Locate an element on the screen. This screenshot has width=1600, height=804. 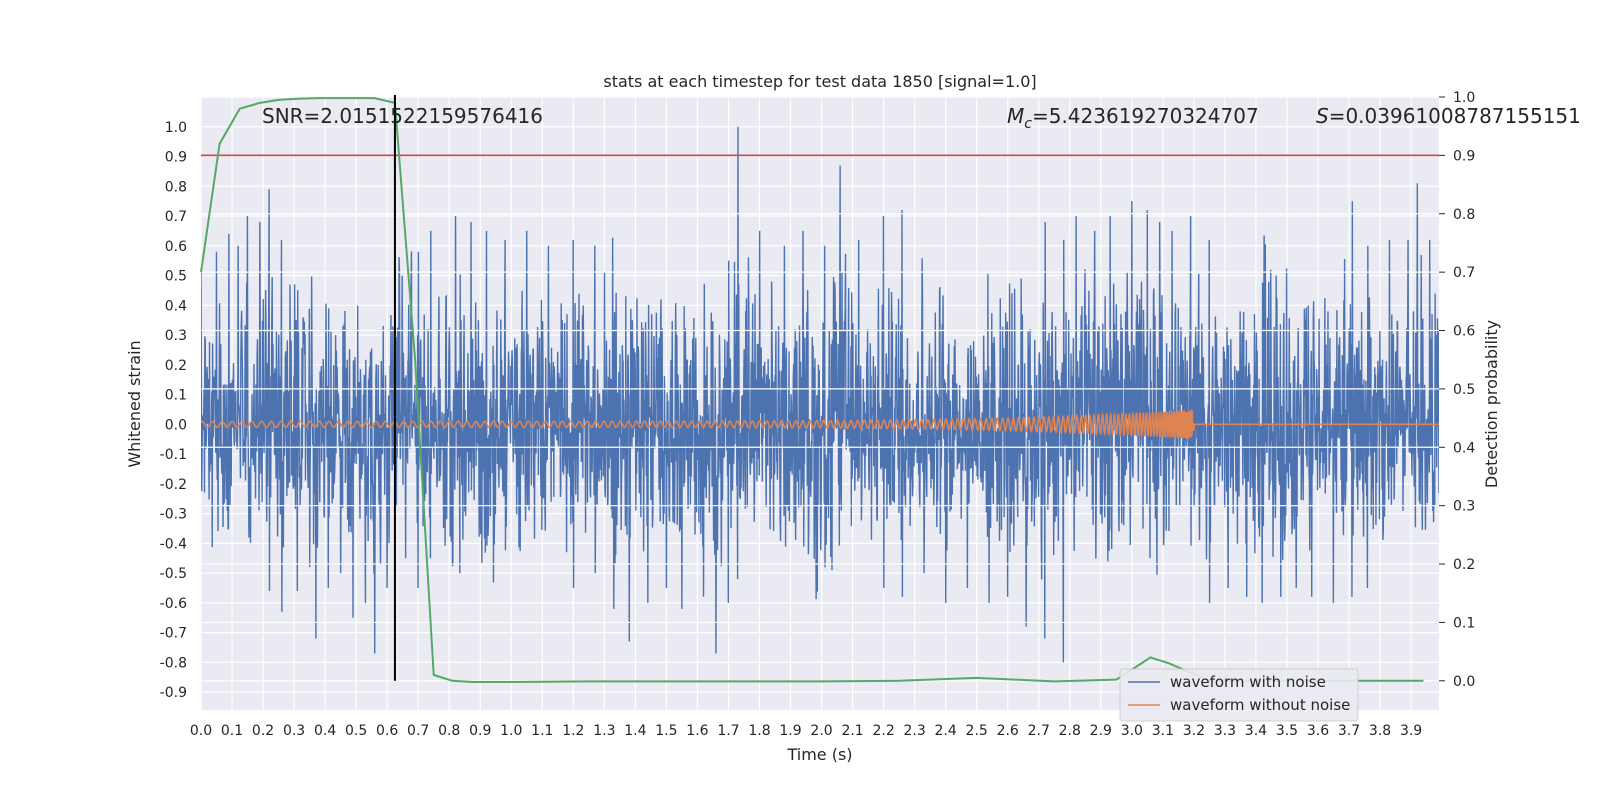
y2-tick-label: 0.9 is located at coordinates (1464, 156).